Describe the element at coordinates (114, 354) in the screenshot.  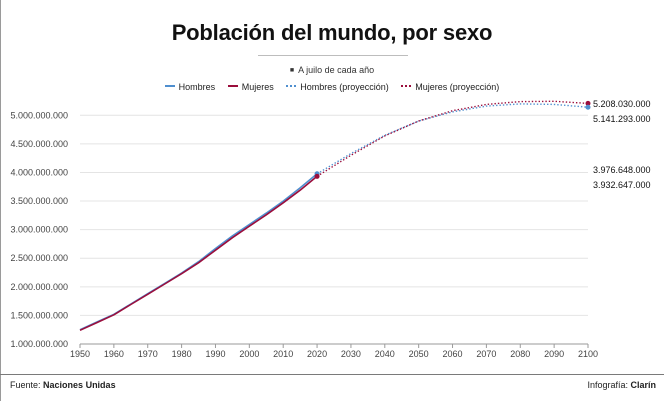
I see `x-tick-label: 1960` at that location.